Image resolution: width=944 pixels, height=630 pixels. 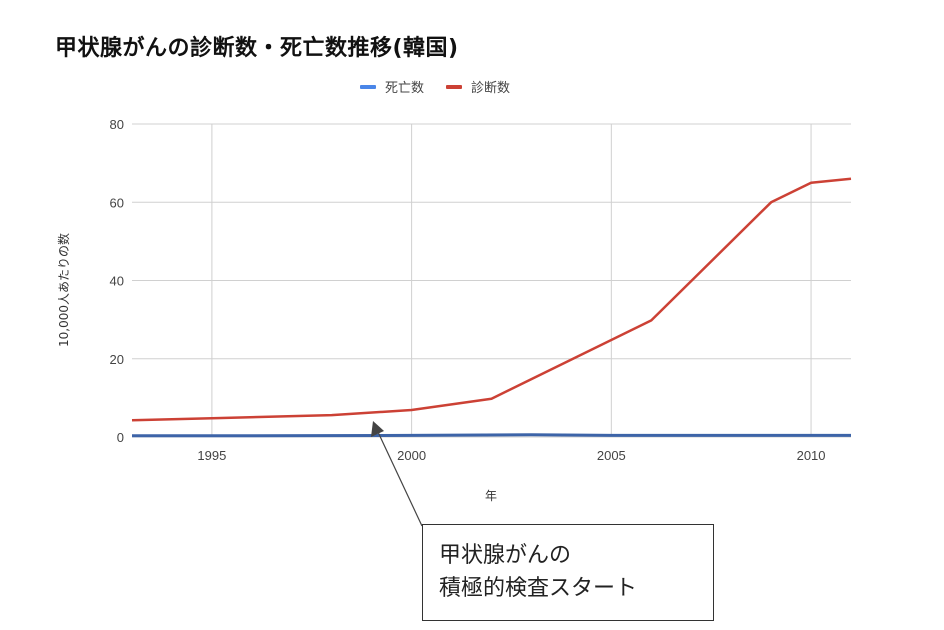 What do you see at coordinates (397, 474) in the screenshot?
I see `annotation-arrow` at bounding box center [397, 474].